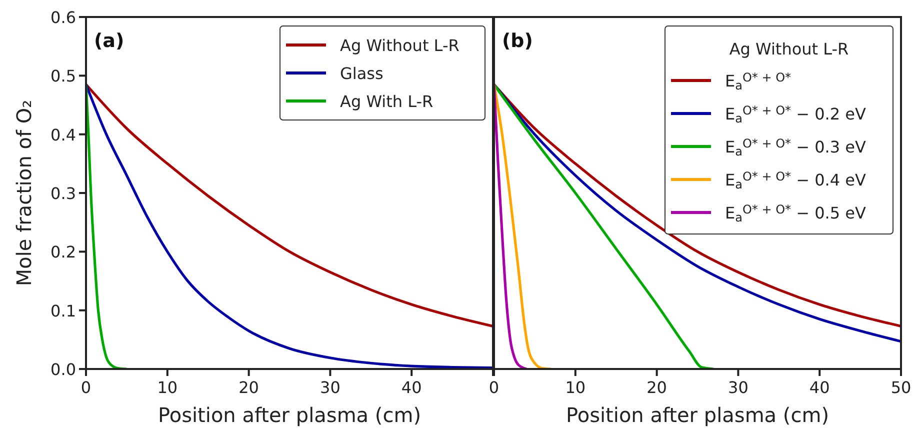  I want to click on y-tick-label: 0.4, so click(63, 134).